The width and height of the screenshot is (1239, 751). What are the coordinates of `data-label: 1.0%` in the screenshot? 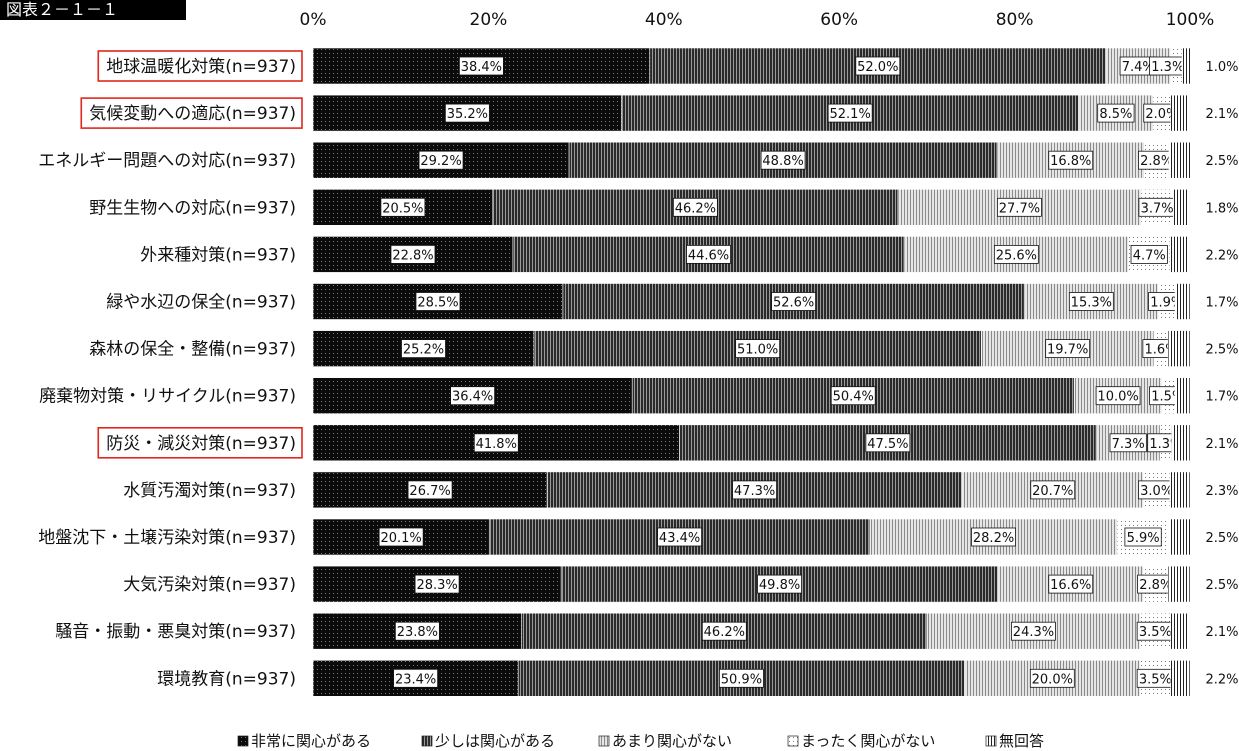 It's located at (1221, 67).